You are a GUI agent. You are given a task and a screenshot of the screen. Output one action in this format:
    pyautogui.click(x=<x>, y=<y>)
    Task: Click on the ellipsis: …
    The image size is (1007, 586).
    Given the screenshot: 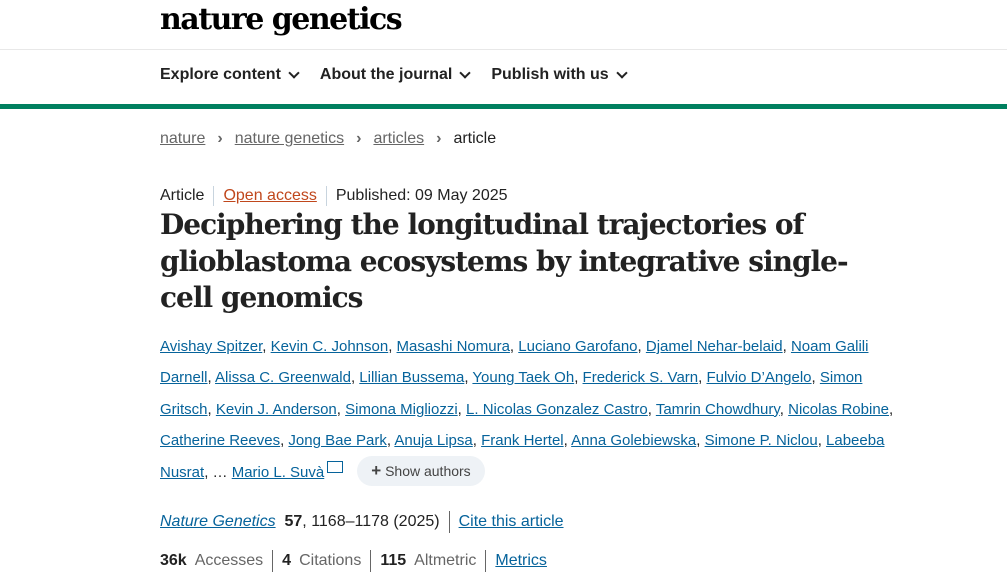 What is the action you would take?
    pyautogui.click(x=220, y=473)
    